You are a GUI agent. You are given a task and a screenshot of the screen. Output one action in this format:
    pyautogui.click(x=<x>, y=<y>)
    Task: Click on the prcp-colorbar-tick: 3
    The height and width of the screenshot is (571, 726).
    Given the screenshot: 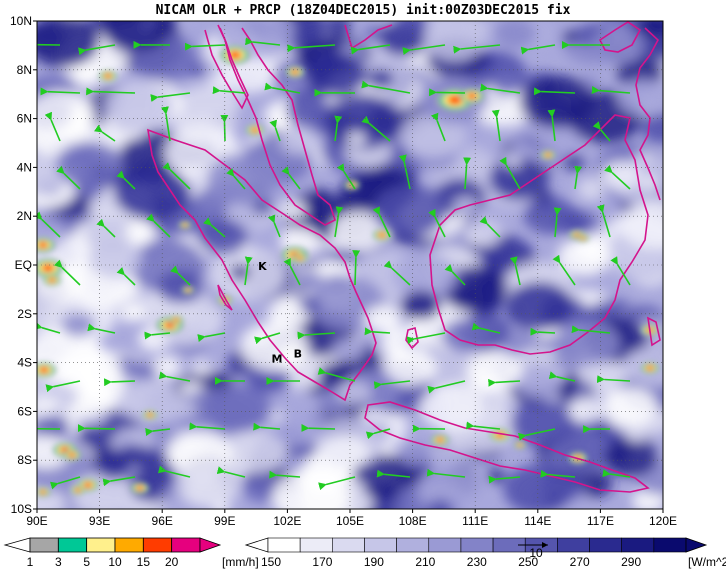 What is the action you would take?
    pyautogui.click(x=58, y=562)
    